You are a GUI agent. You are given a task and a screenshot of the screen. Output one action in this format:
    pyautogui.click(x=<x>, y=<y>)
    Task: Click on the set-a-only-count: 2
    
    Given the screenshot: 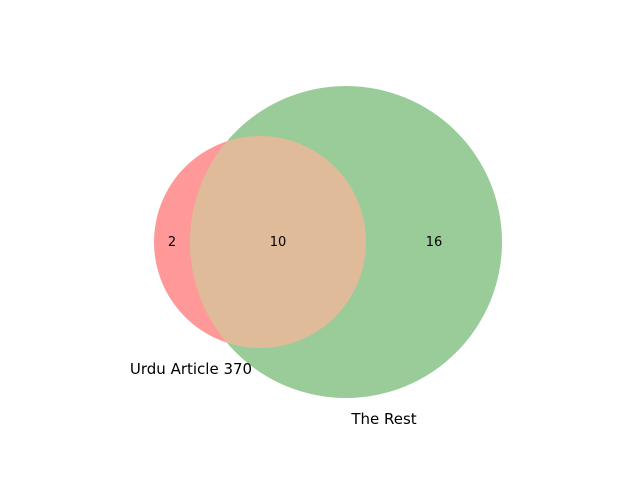 What is the action you would take?
    pyautogui.click(x=172, y=242)
    